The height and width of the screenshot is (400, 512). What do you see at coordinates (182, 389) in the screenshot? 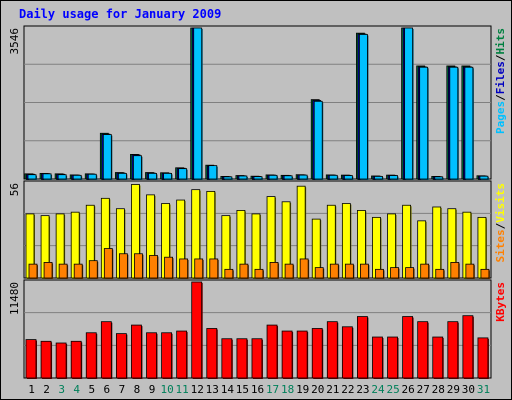
I see `x-tick-label-day-11: 11` at bounding box center [182, 389].